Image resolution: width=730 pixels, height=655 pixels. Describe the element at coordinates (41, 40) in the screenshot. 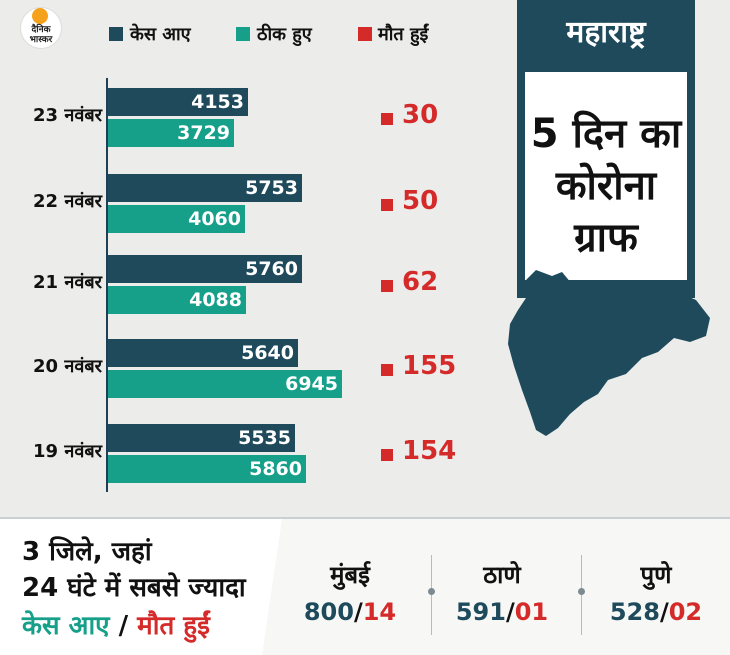

I see `logo-line-2: भास्कर` at that location.